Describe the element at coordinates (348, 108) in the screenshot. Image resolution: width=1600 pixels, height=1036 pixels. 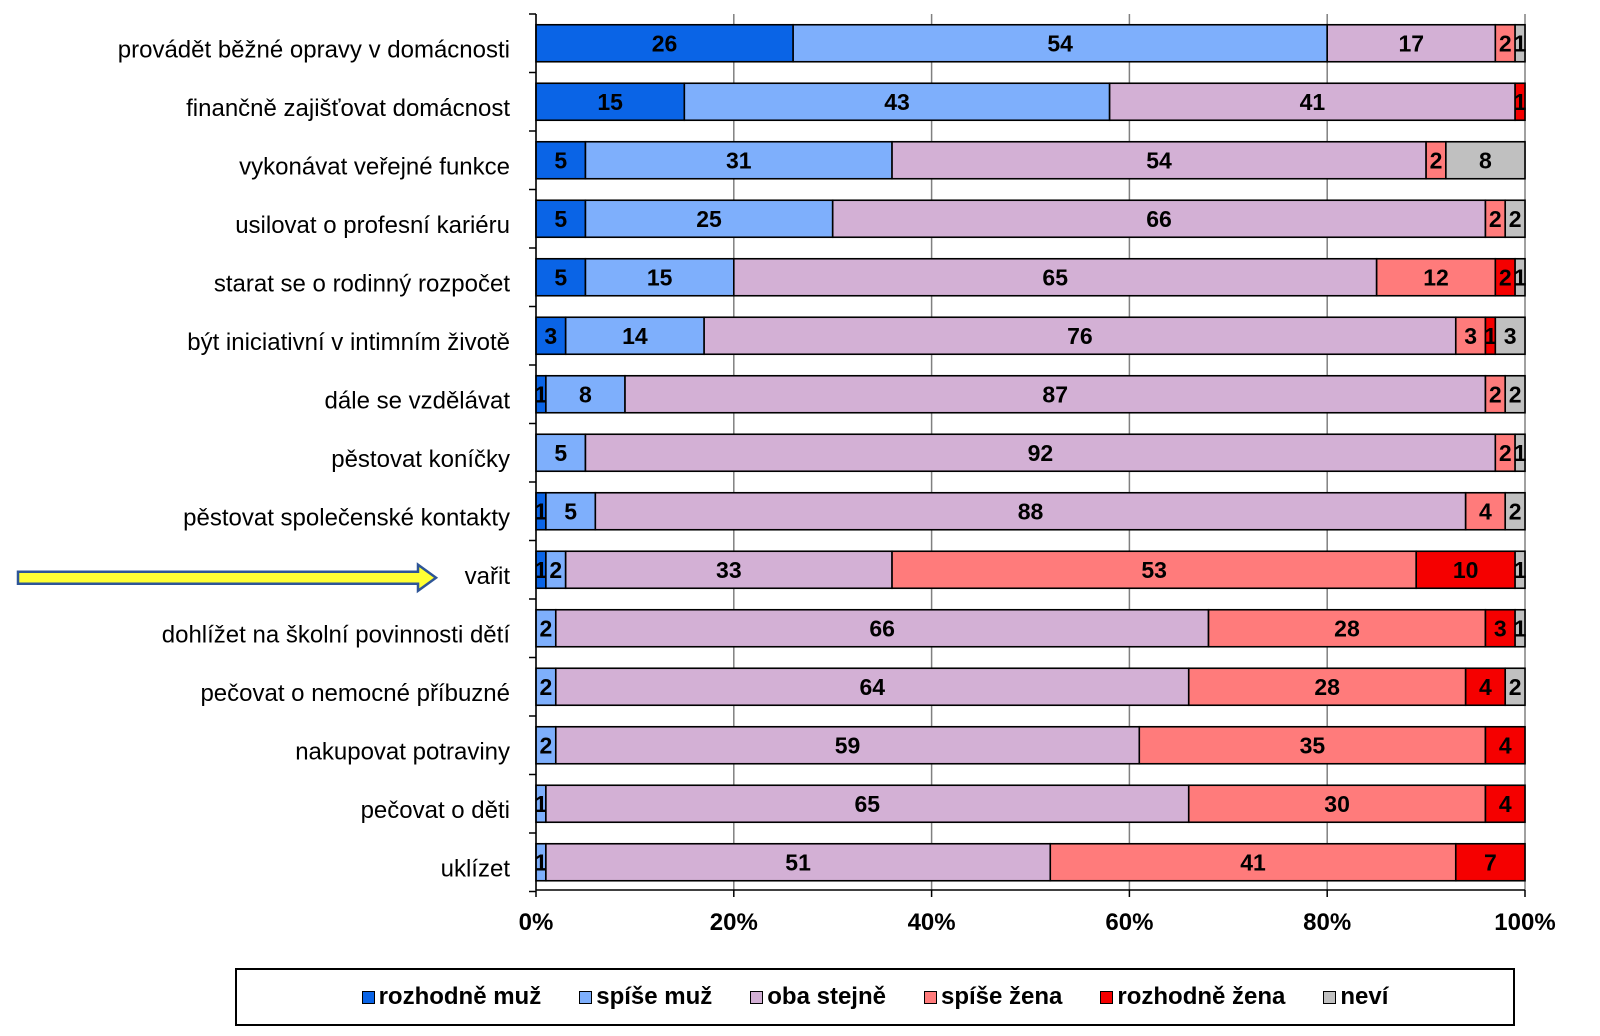
I see `category-label: finančně zajišťovat domácnost` at that location.